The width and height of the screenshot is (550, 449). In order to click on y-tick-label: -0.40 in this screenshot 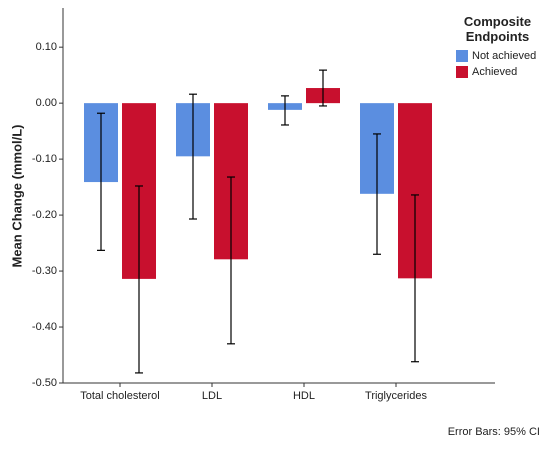, I will do `click(44, 327)`.